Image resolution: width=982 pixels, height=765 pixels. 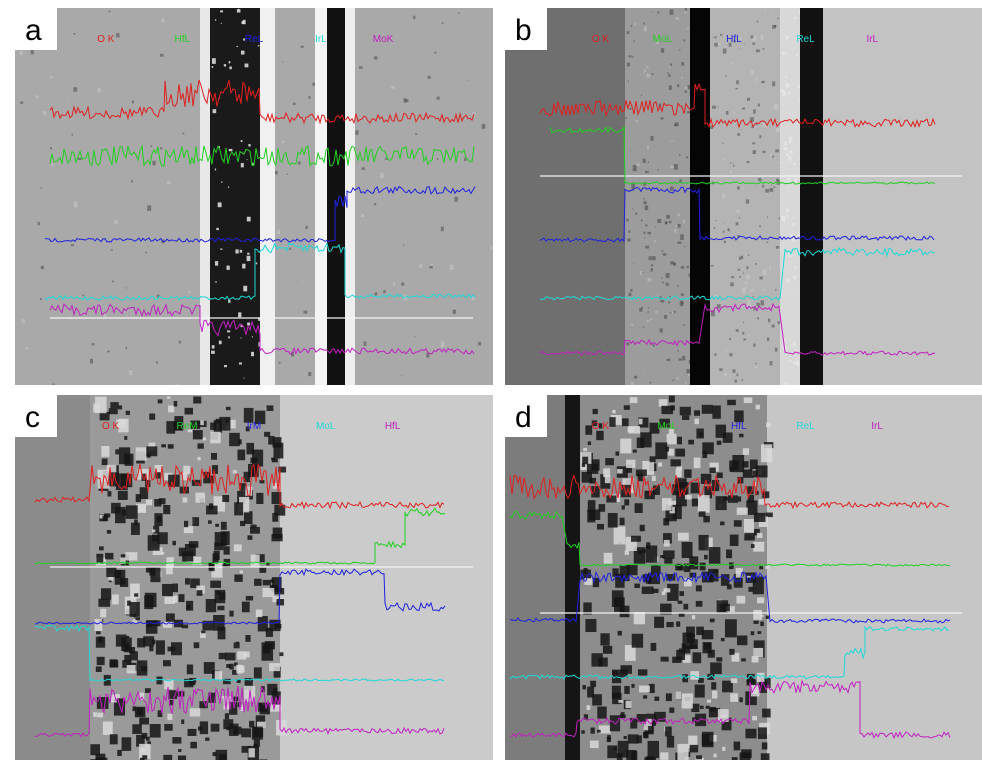 What do you see at coordinates (383, 39) in the screenshot?
I see `signal-label: MoK` at bounding box center [383, 39].